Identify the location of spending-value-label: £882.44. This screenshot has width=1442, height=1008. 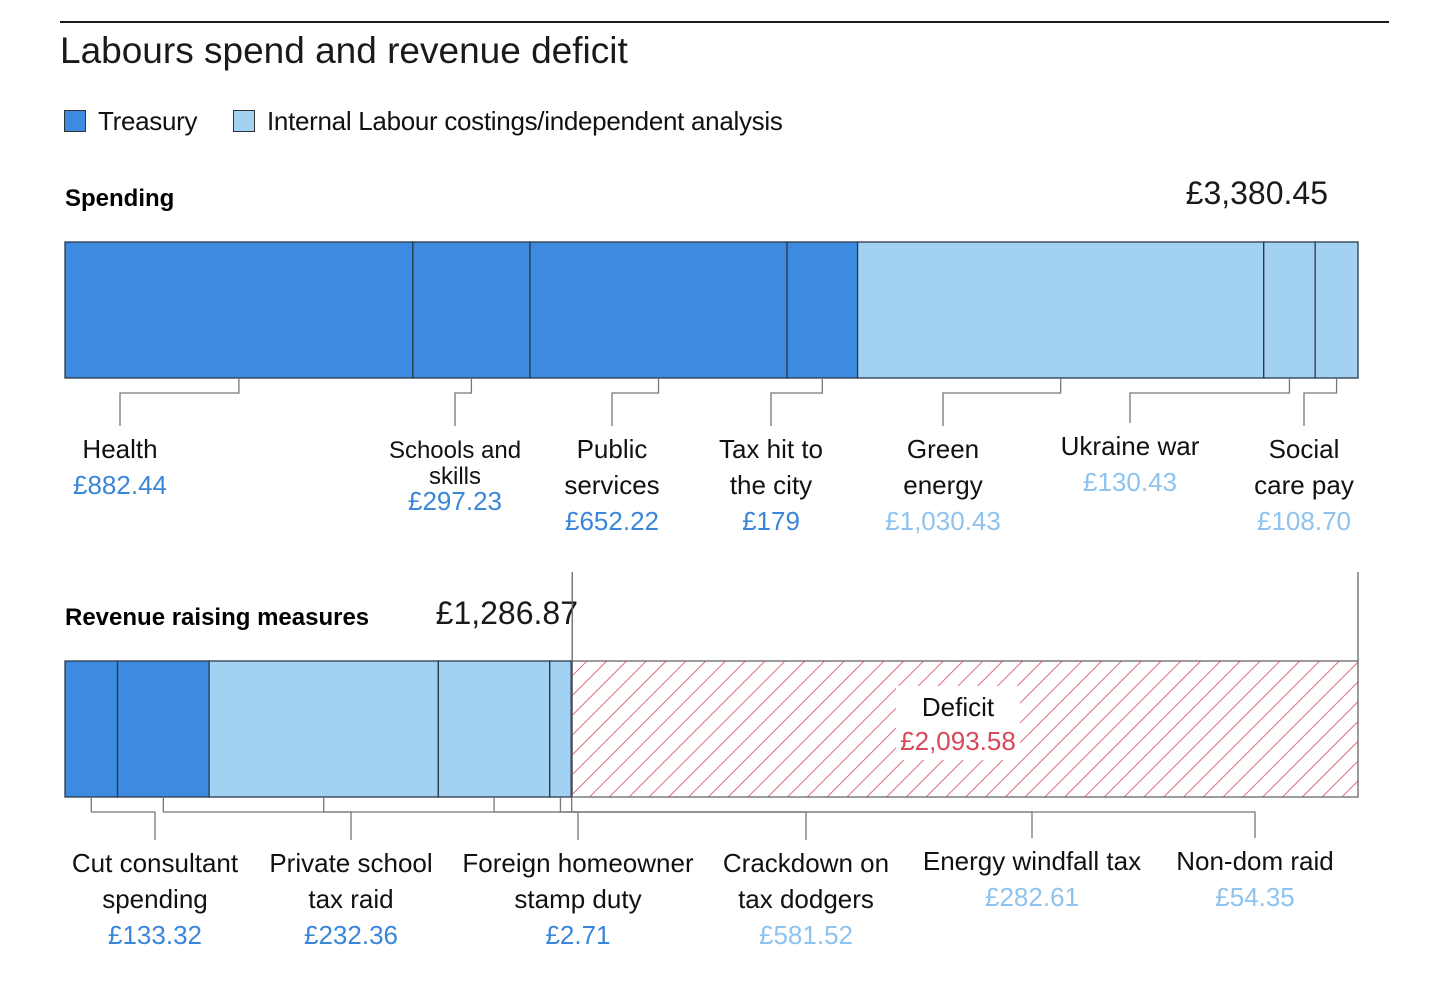
(120, 485).